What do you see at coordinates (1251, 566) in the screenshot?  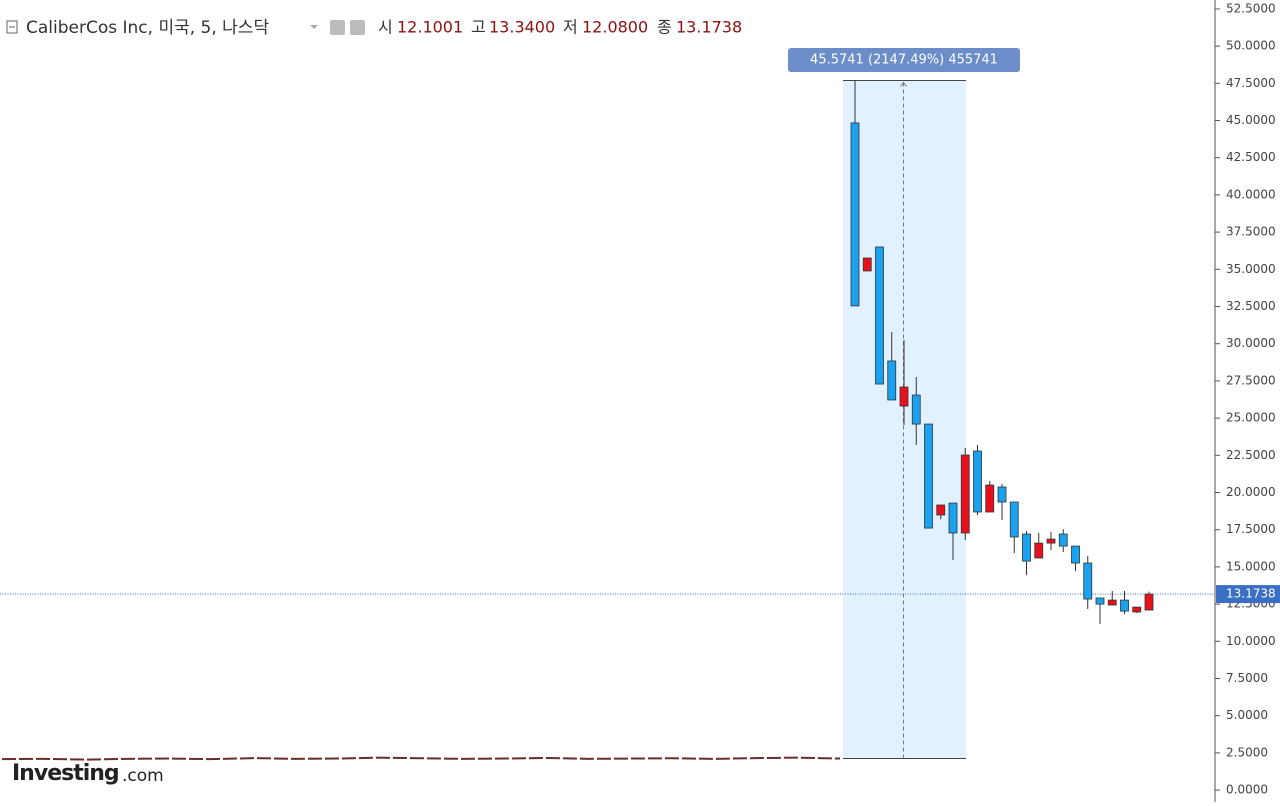 I see `y-tick-label: 15.0000` at bounding box center [1251, 566].